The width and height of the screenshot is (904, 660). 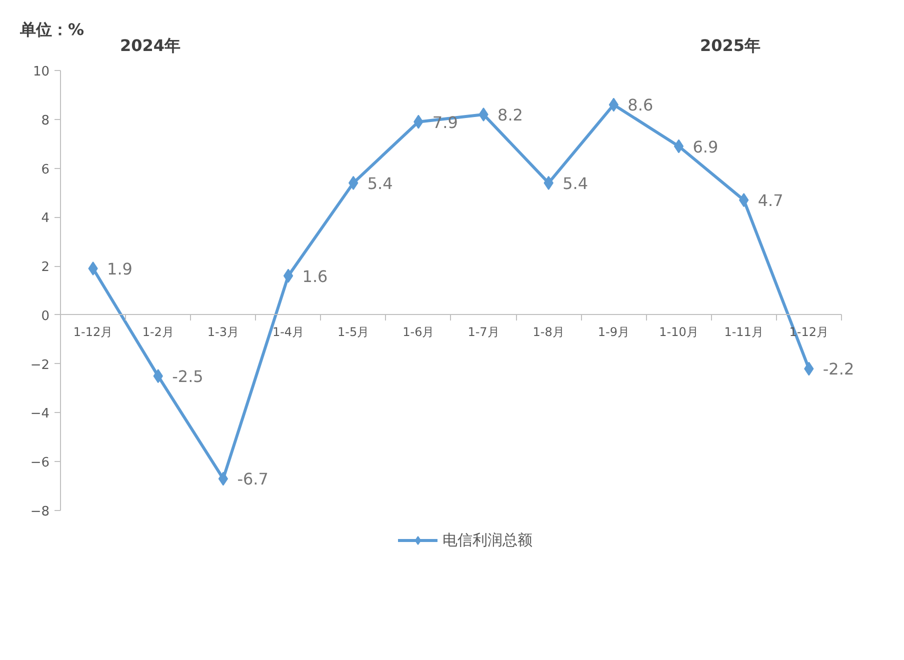 What do you see at coordinates (705, 146) in the screenshot?
I see `data-label: 6.9` at bounding box center [705, 146].